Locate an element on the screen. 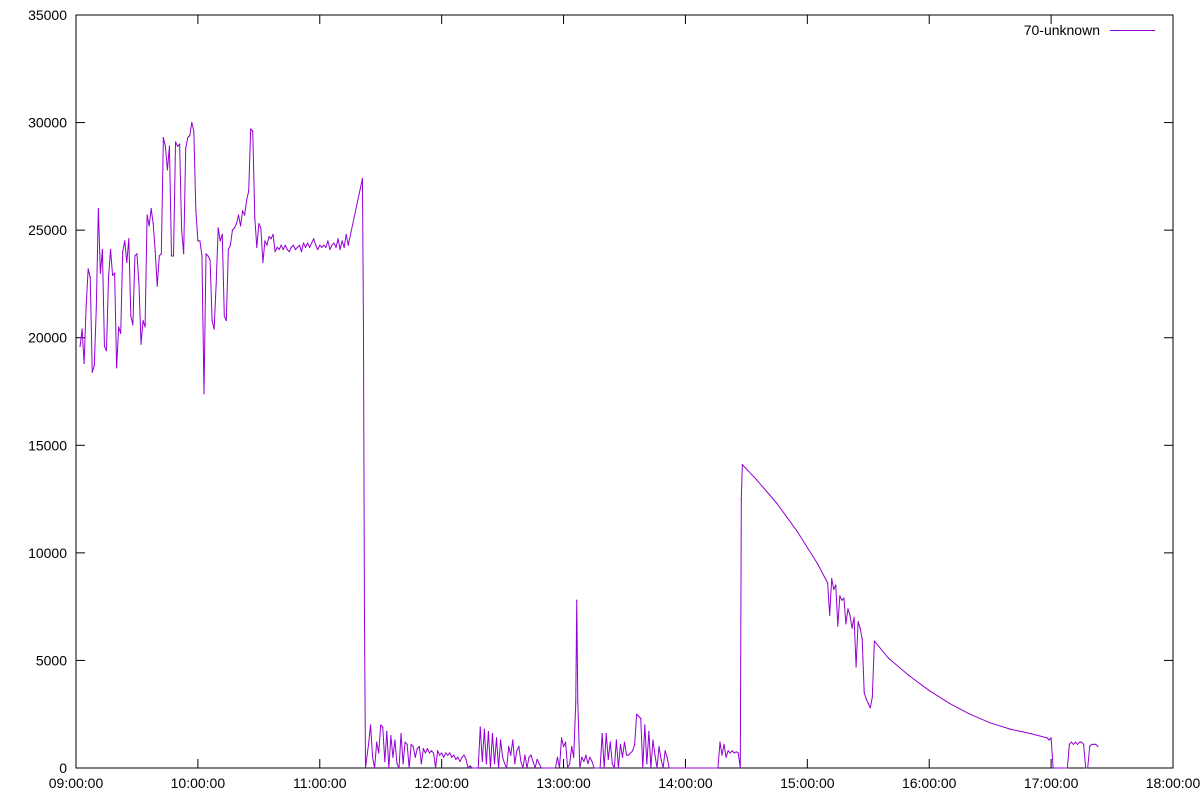 The image size is (1200, 800). y-tick-label: 0 is located at coordinates (63, 768).